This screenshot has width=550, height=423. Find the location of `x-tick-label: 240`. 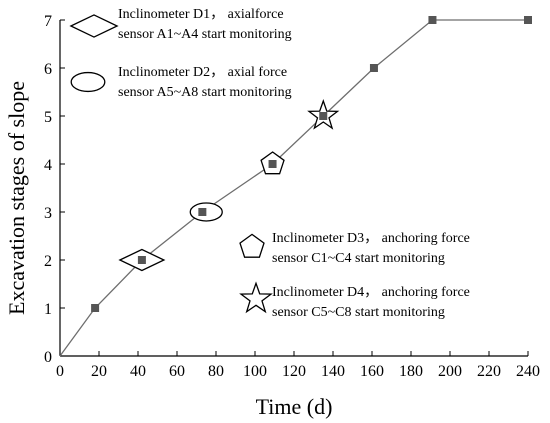

x-tick-label: 240 is located at coordinates (528, 371).